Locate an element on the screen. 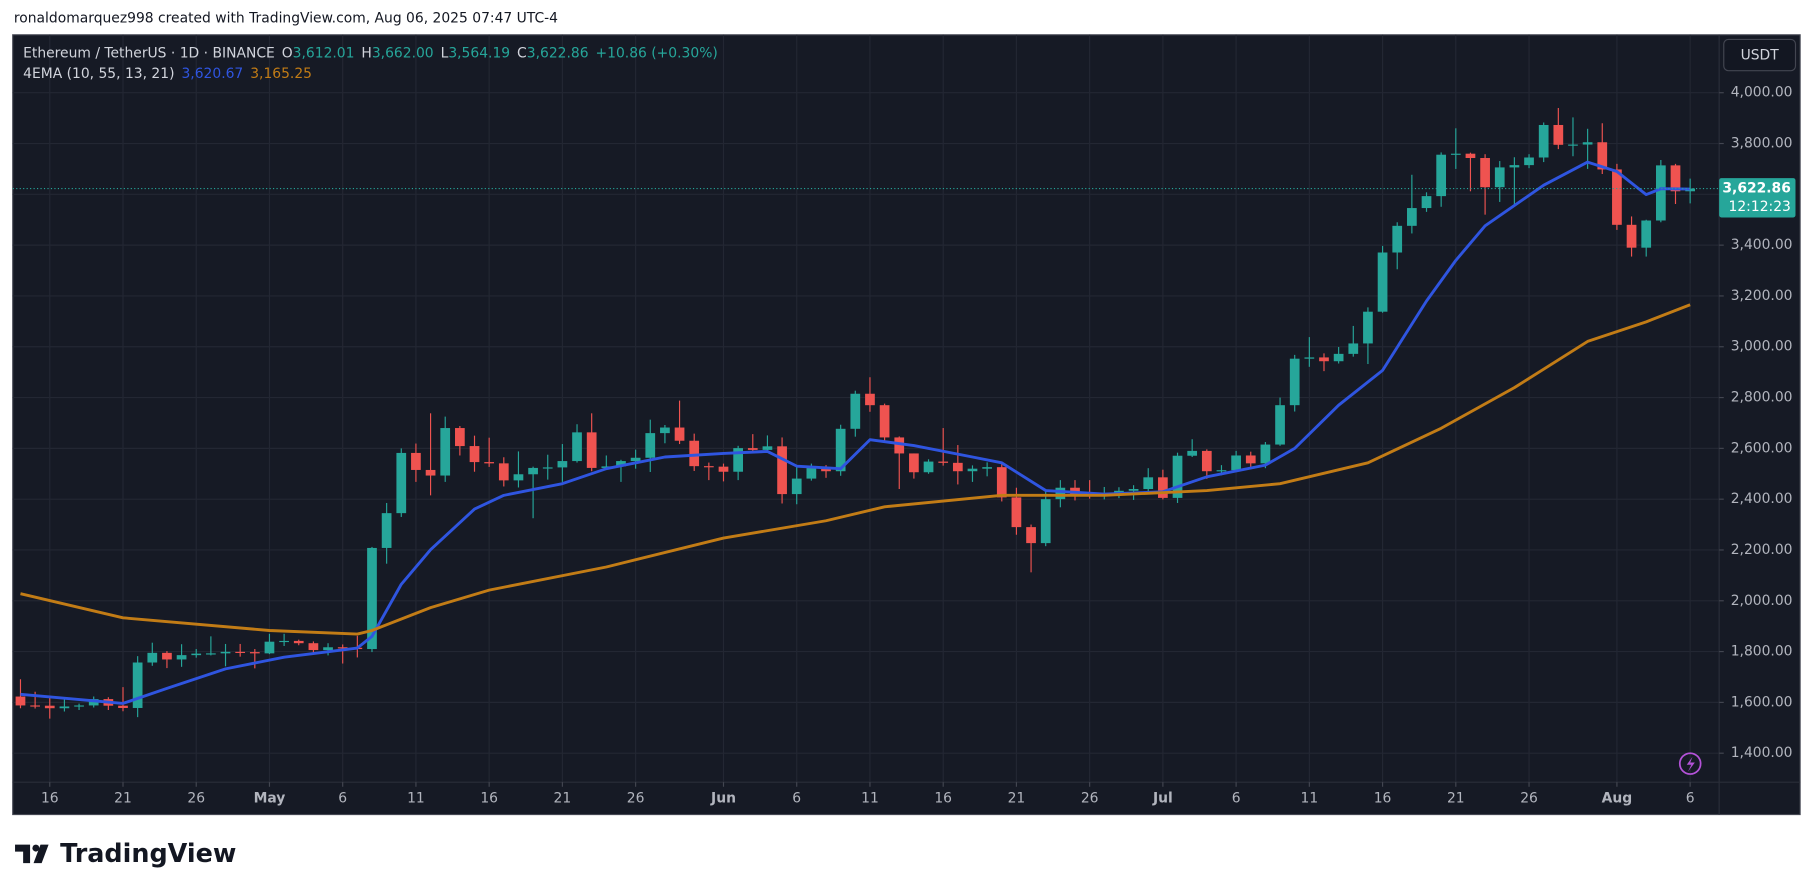  brand: TradingView is located at coordinates (148, 854).